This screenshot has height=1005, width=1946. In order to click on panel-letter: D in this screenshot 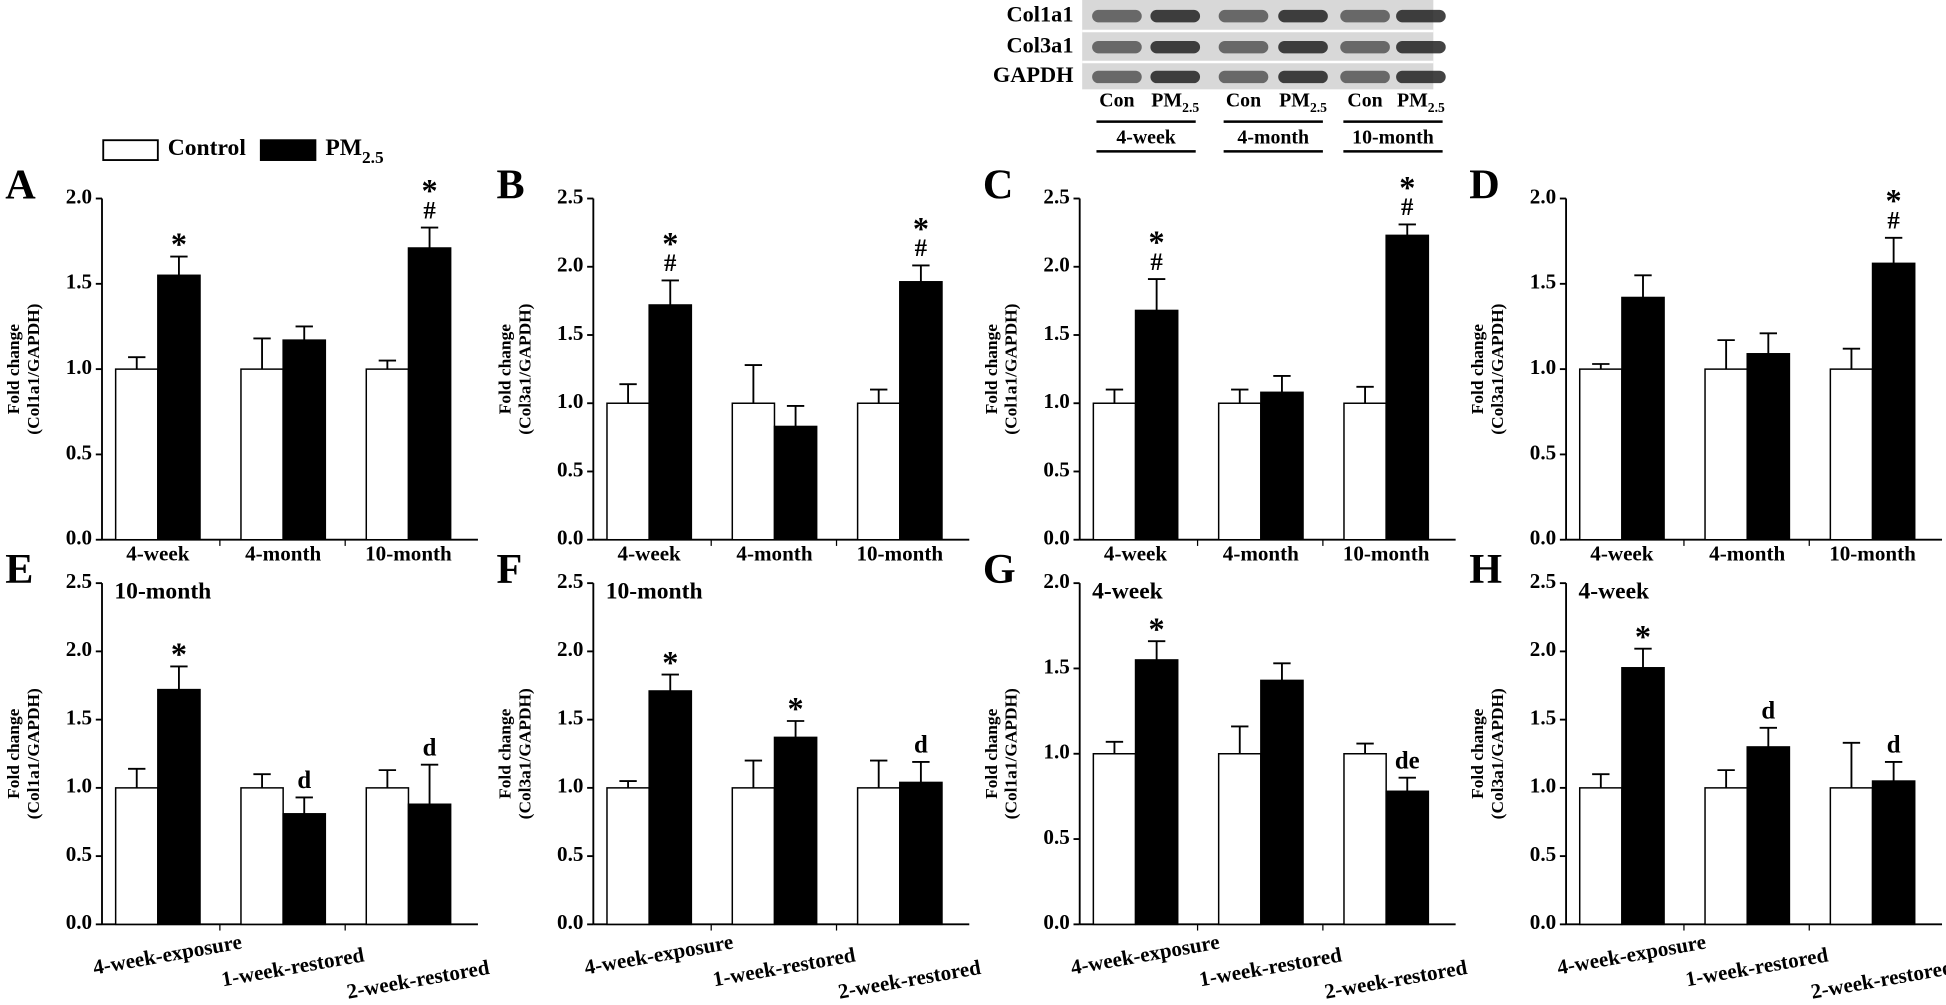, I will do `click(1484, 184)`.